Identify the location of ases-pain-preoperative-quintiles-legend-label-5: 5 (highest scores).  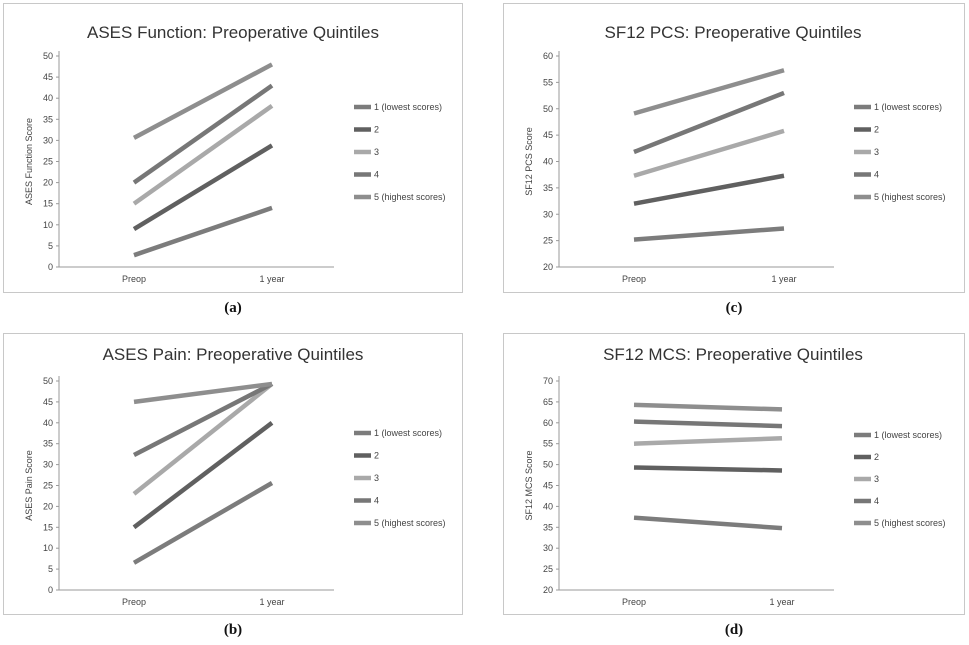
(410, 523).